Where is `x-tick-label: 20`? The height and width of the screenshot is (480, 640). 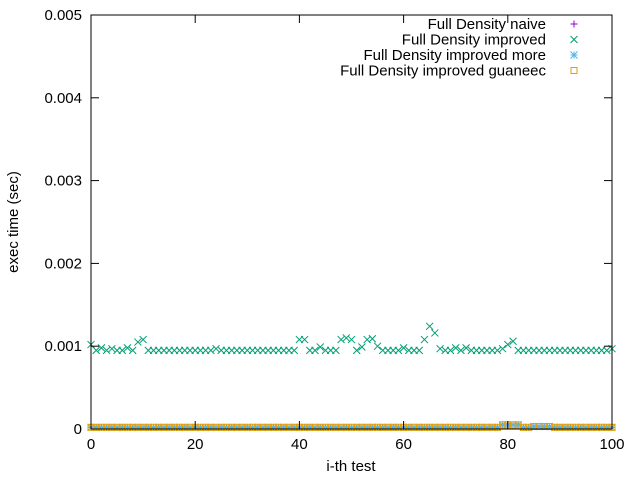
x-tick-label: 20 is located at coordinates (195, 444).